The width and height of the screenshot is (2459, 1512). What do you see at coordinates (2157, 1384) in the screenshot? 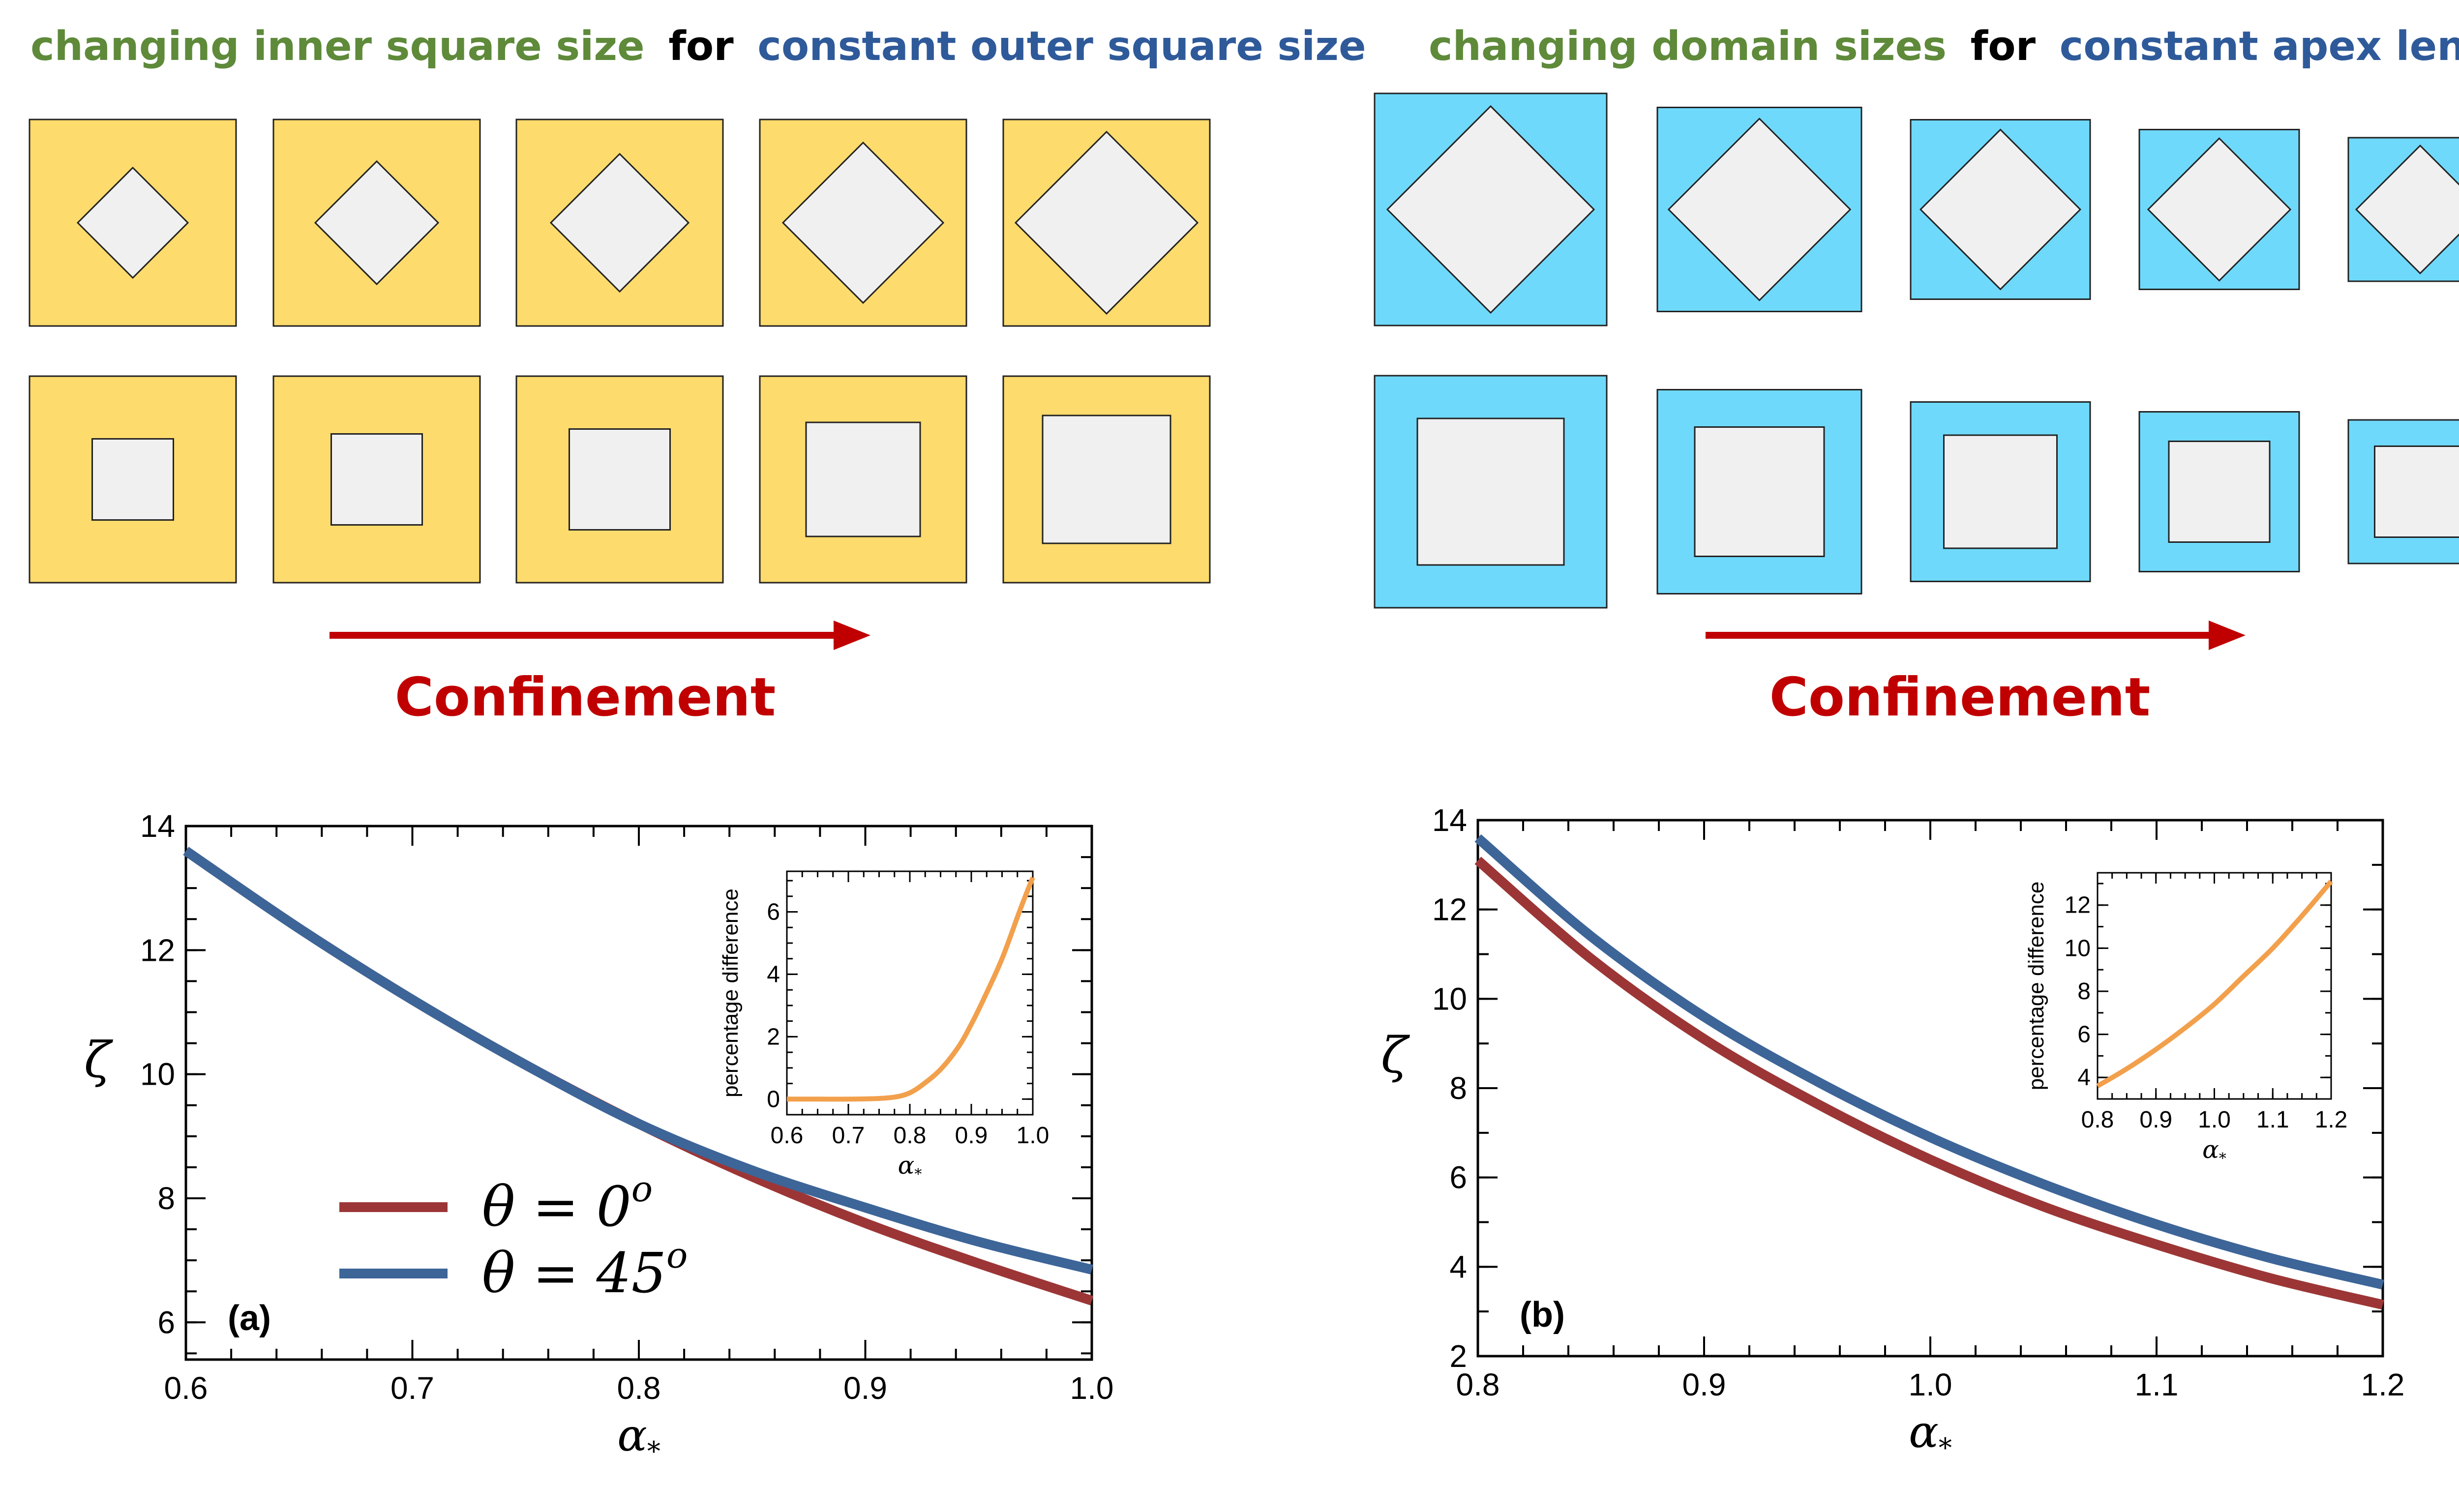
I see `x-tick-label: 1.1` at bounding box center [2157, 1384].